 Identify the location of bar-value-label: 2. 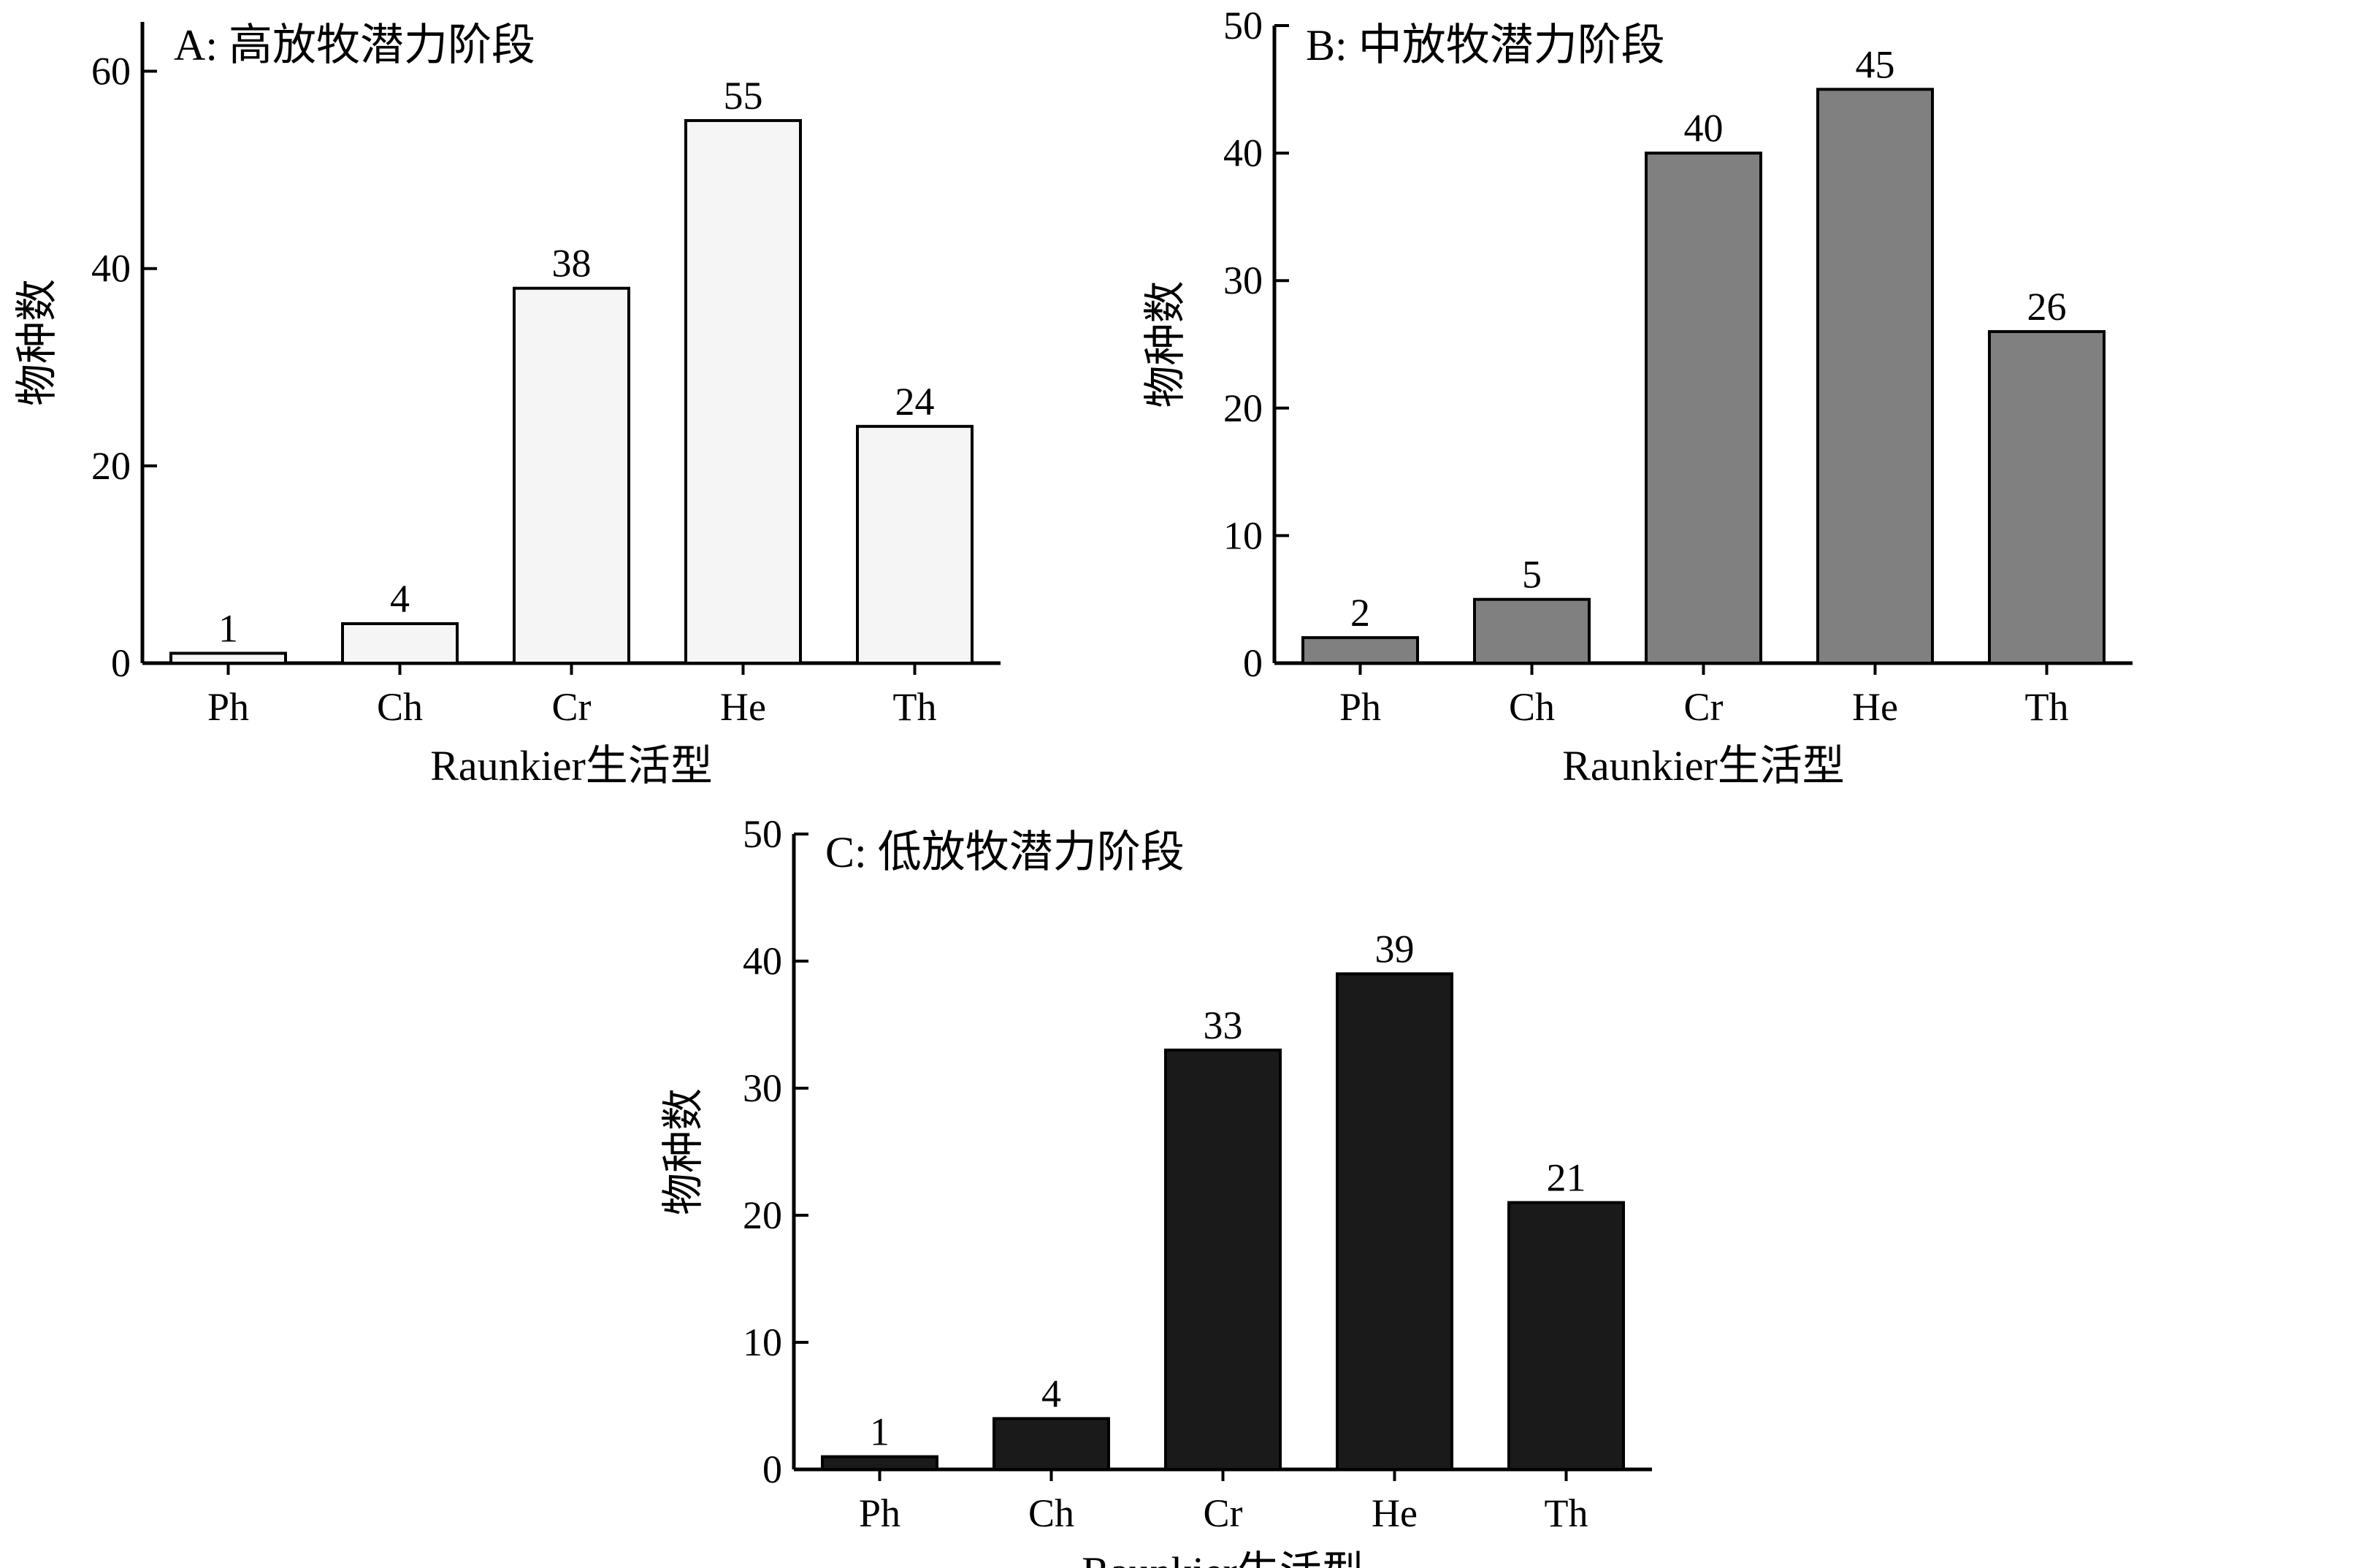
(1360, 613).